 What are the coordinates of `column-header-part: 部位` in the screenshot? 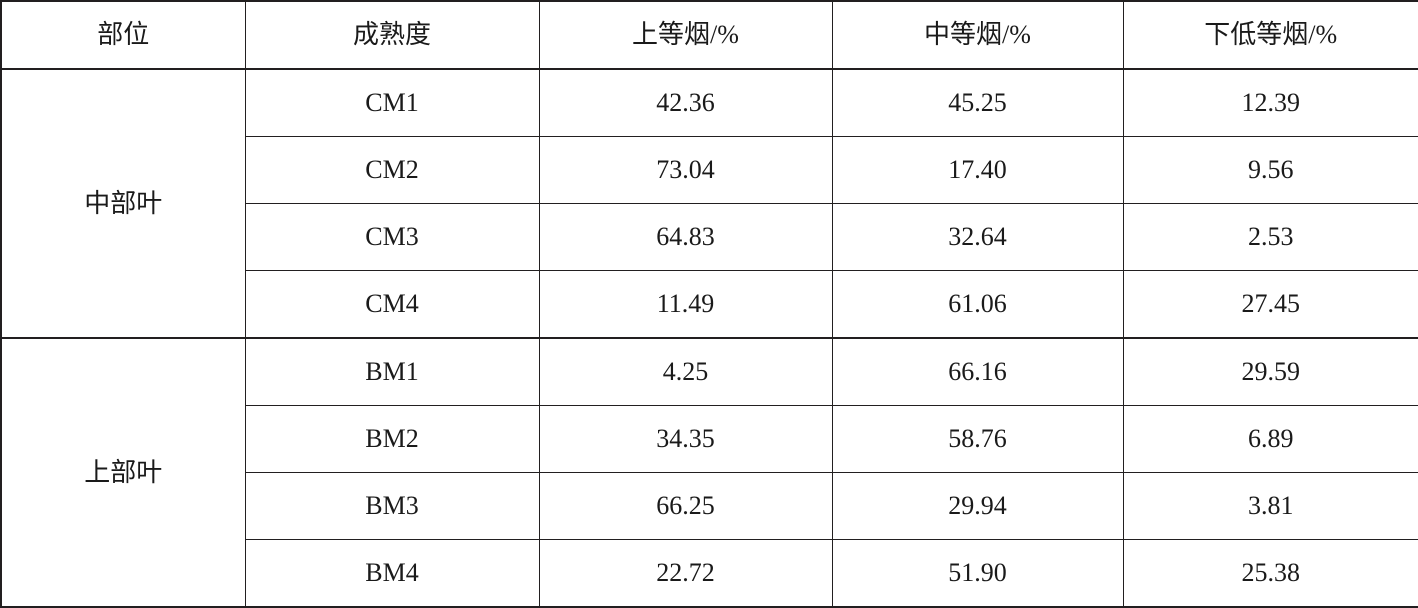 It's located at (123, 35).